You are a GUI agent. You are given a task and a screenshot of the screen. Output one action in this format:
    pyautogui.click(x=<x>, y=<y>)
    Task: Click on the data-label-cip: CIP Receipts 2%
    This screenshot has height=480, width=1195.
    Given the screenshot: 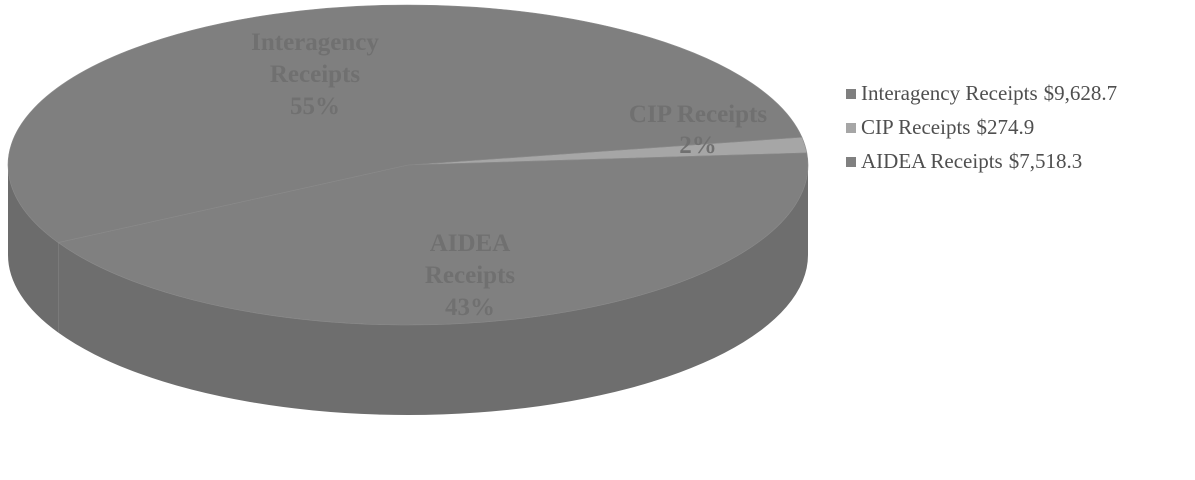 What is the action you would take?
    pyautogui.click(x=698, y=130)
    